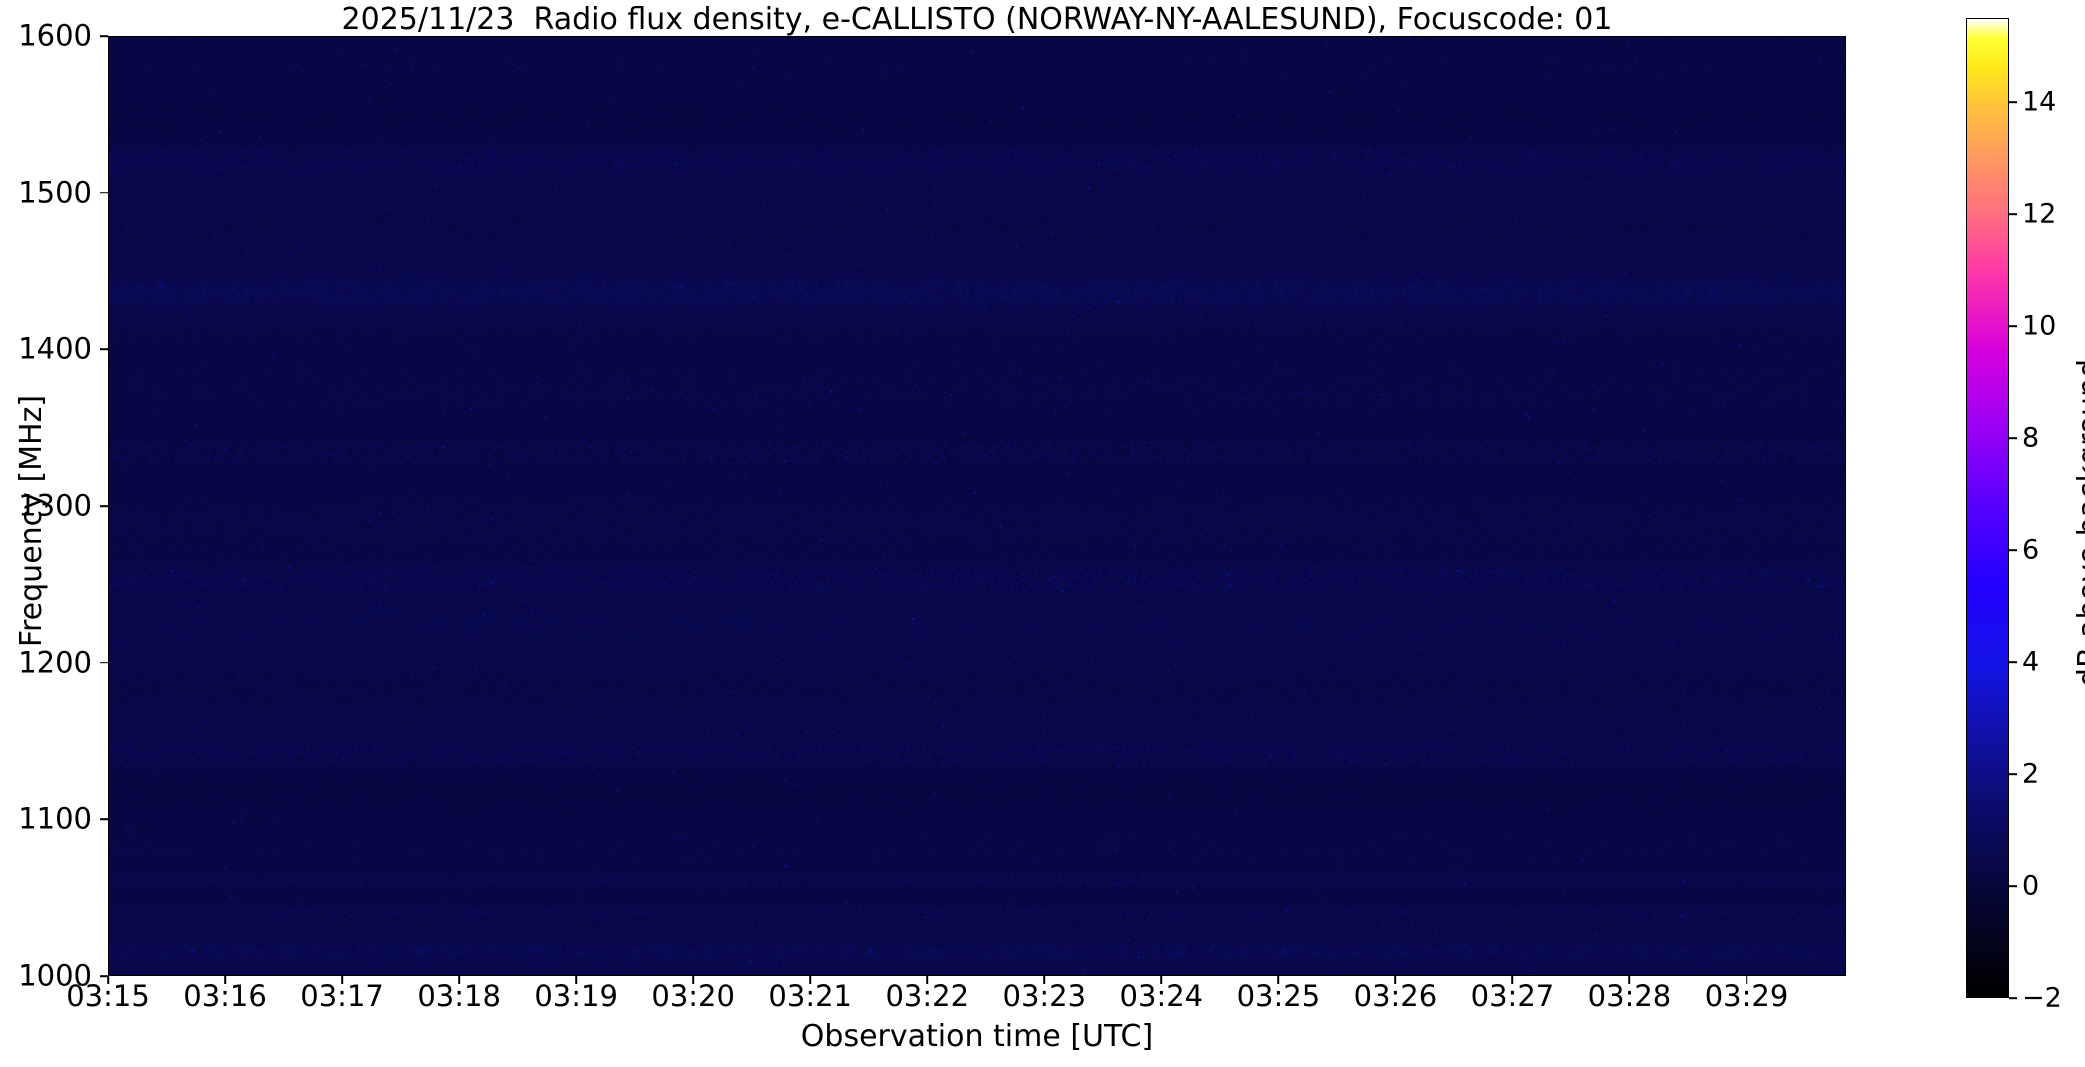 Image resolution: width=2085 pixels, height=1067 pixels. What do you see at coordinates (2031, 662) in the screenshot?
I see `colorbar-tick-label: 4` at bounding box center [2031, 662].